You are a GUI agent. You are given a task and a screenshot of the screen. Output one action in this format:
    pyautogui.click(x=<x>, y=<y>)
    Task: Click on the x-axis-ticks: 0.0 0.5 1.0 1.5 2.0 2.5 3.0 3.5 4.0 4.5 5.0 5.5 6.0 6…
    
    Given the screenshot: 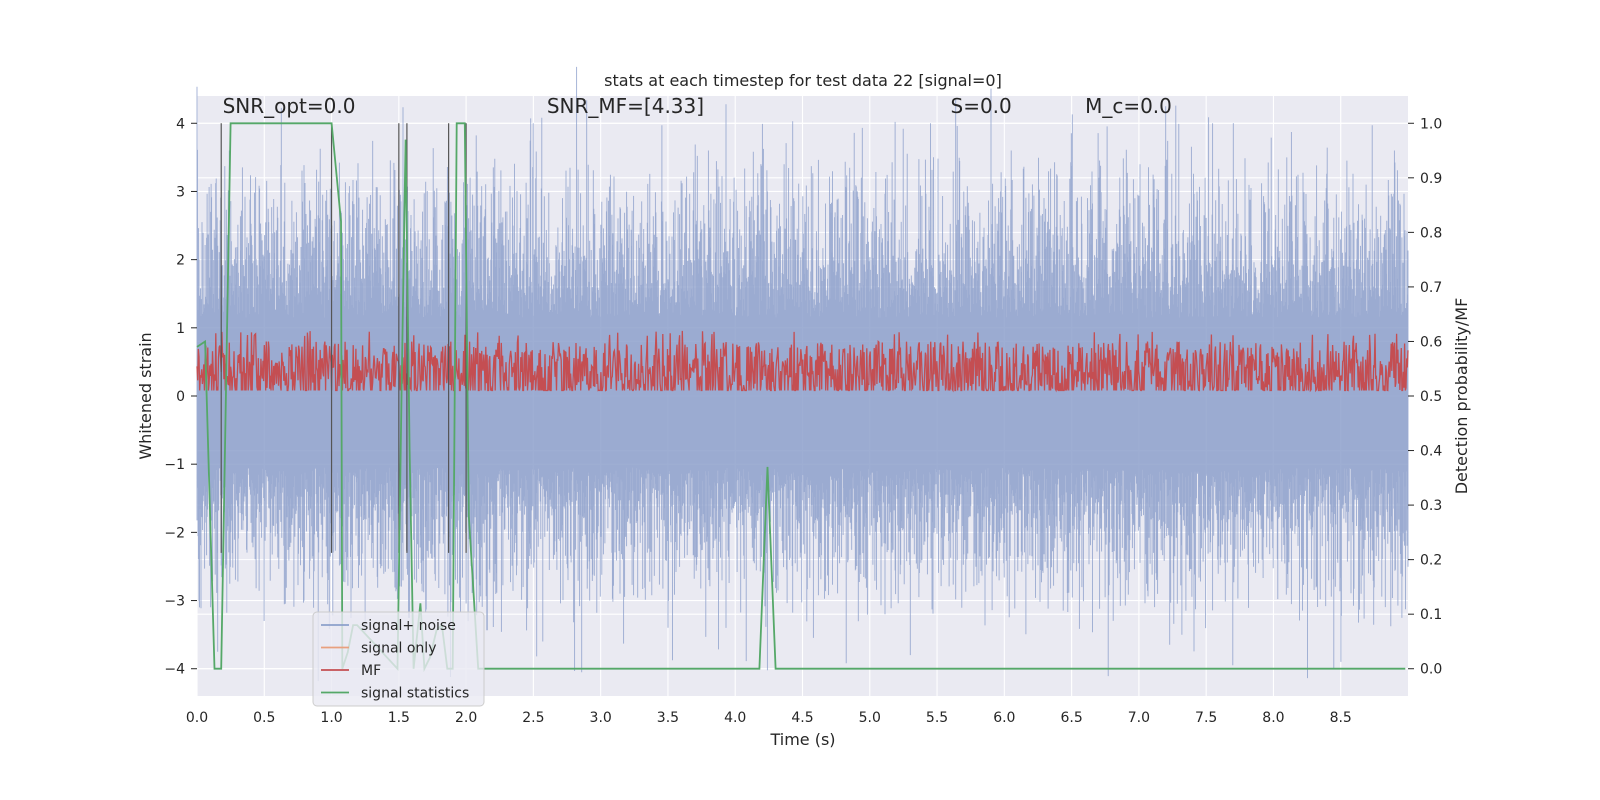 What is the action you would take?
    pyautogui.click(x=769, y=718)
    